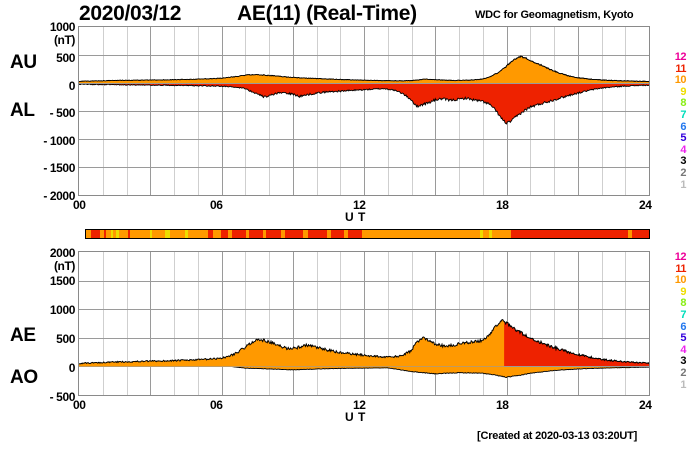 This screenshot has height=450, width=700. What do you see at coordinates (62, 253) in the screenshot?
I see `bottom-ytick-2000: 2000` at bounding box center [62, 253].